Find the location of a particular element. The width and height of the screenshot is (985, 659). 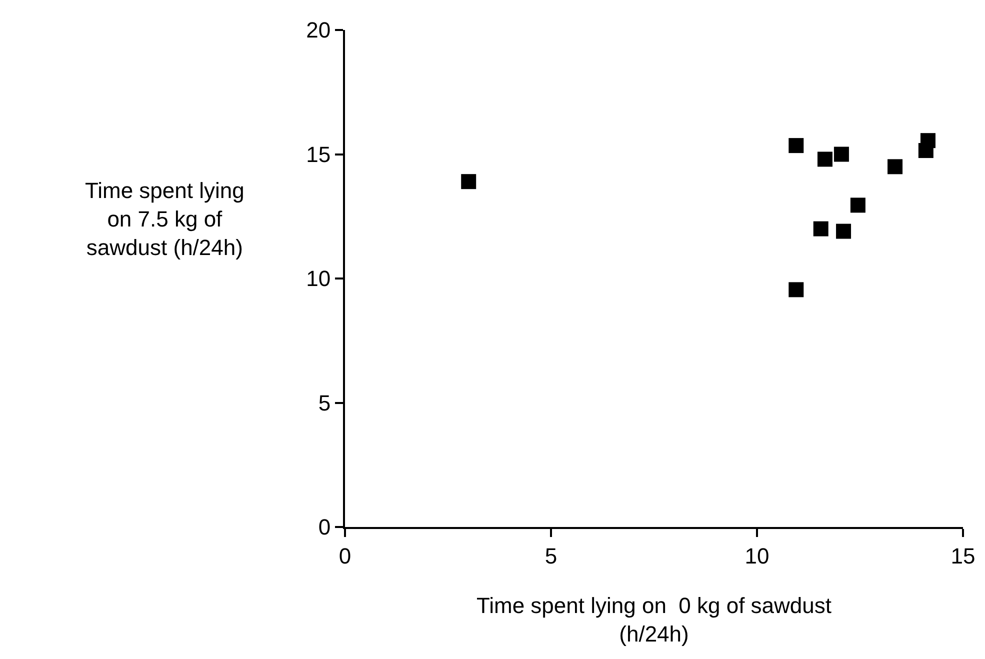

x-tick-label: 10 is located at coordinates (757, 555).